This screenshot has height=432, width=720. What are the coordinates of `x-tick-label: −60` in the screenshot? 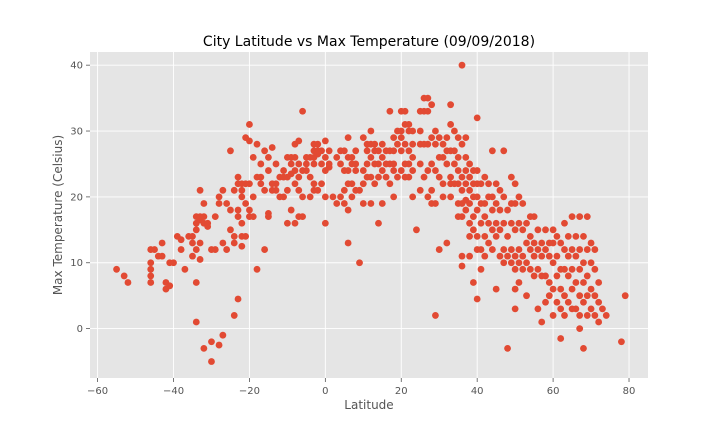 It's located at (97, 391).